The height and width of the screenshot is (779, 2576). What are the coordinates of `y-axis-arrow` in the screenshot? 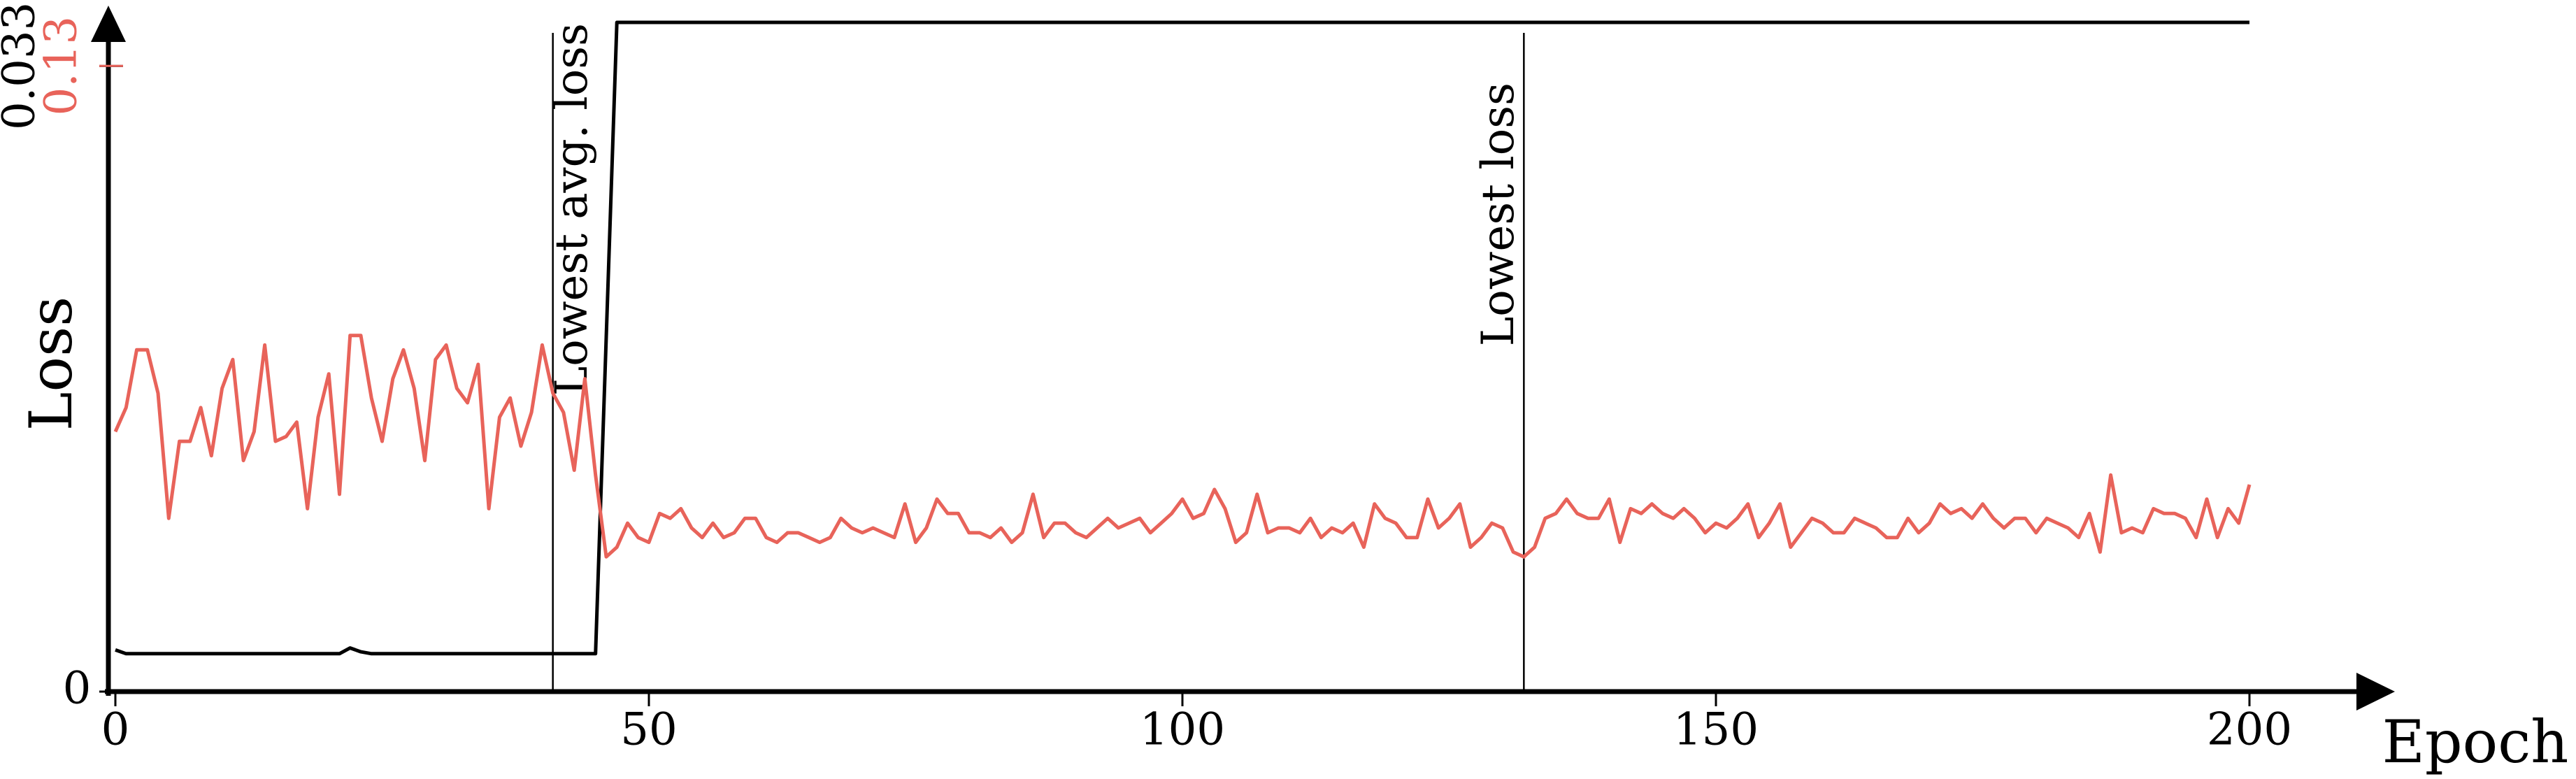 It's located at (108, 24).